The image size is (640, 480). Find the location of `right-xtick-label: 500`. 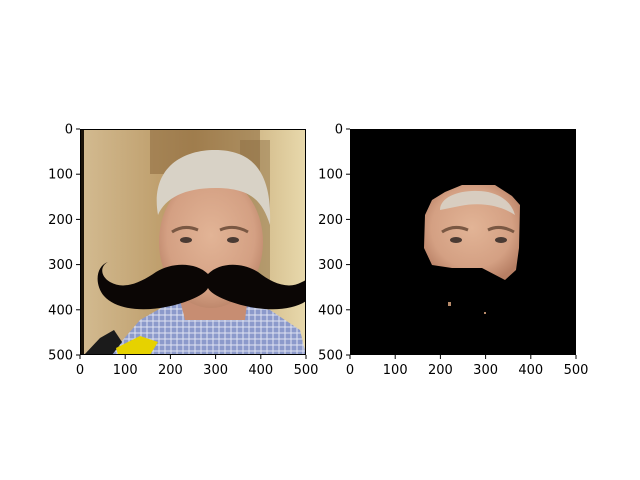

right-xtick-label: 500 is located at coordinates (576, 370).